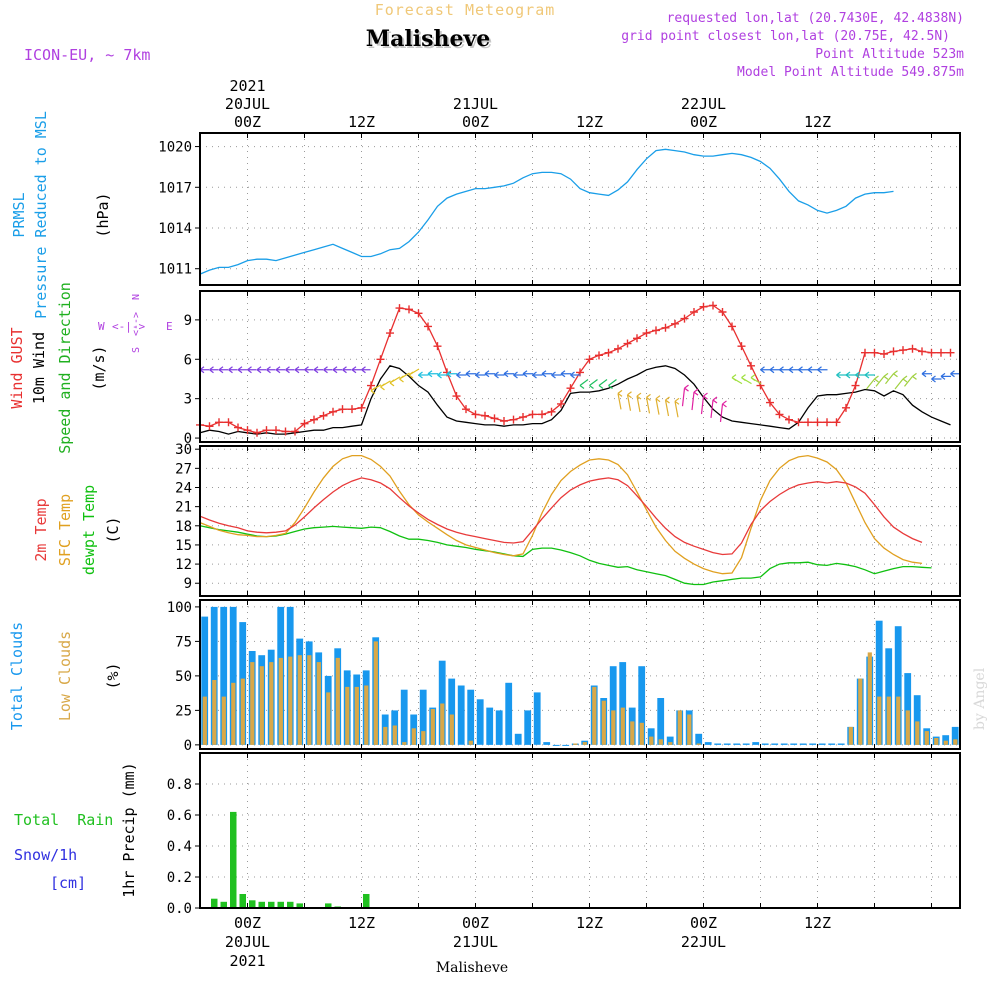 The image size is (1000, 1000). Describe the element at coordinates (247, 942) in the screenshot. I see `bottom-time-label: 20JUL` at that location.